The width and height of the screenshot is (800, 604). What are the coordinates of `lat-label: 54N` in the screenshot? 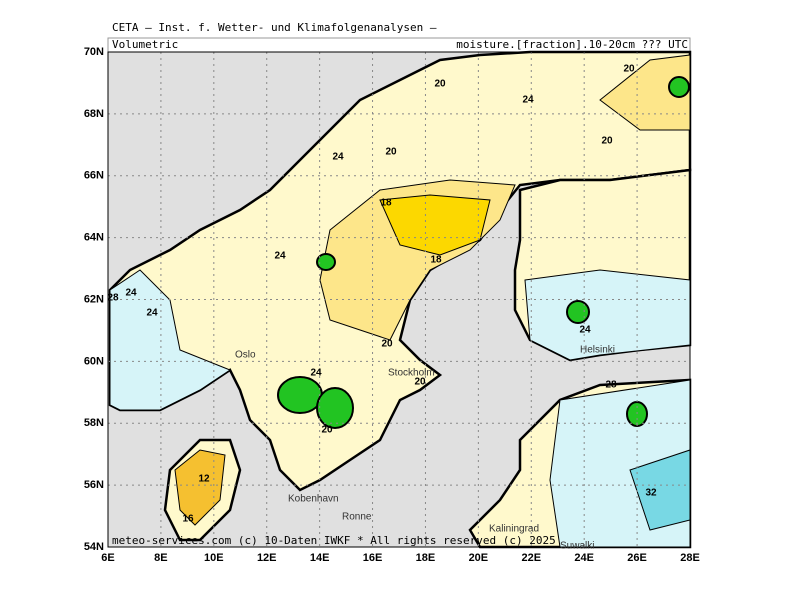 It's located at (94, 547).